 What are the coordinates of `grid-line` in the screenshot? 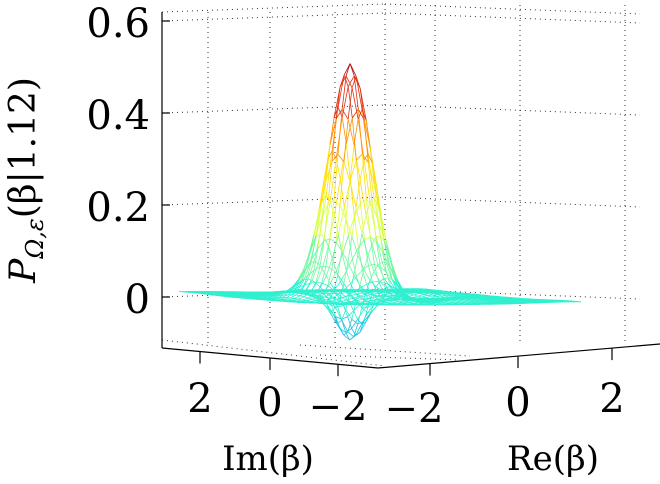 It's located at (385, 350).